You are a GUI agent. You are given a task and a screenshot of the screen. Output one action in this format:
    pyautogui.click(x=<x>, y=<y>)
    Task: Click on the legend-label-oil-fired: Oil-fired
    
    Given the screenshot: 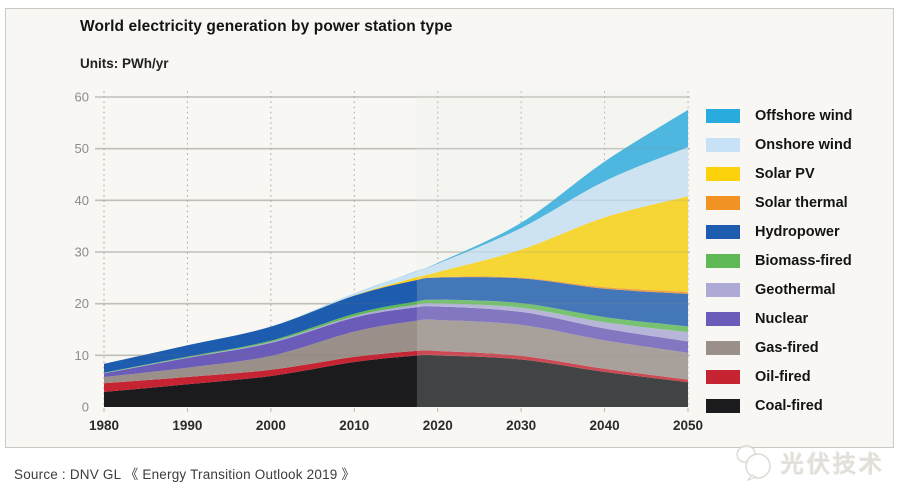 What is the action you would take?
    pyautogui.click(x=783, y=376)
    